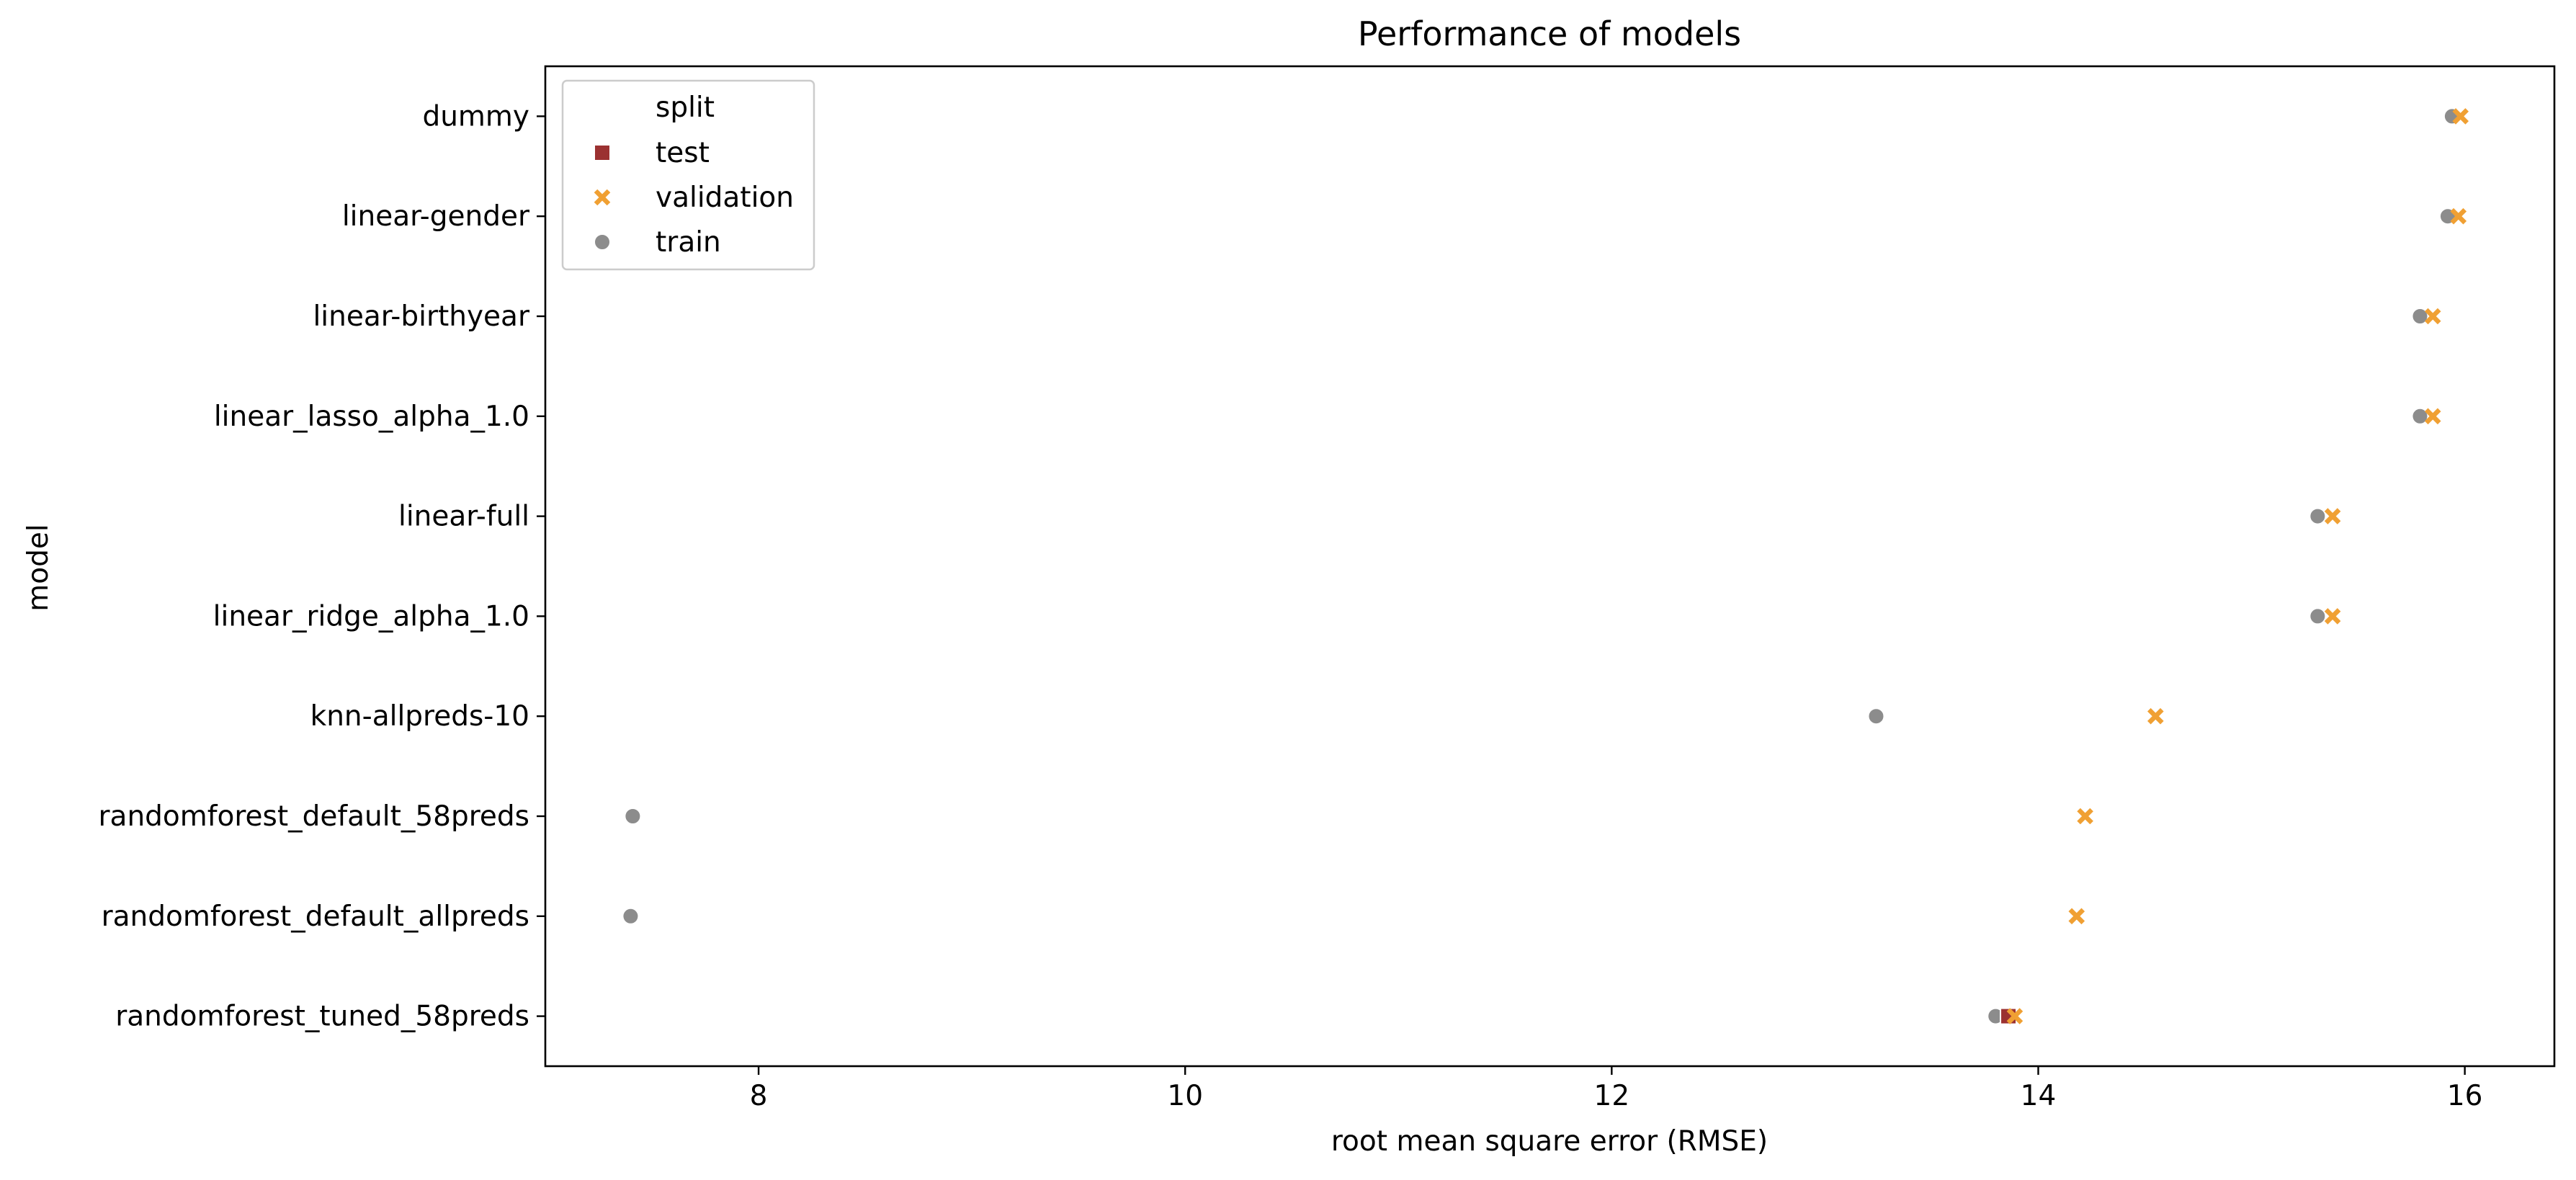 The height and width of the screenshot is (1180, 2576). I want to click on legend-entries: test validation train, so click(694, 198).